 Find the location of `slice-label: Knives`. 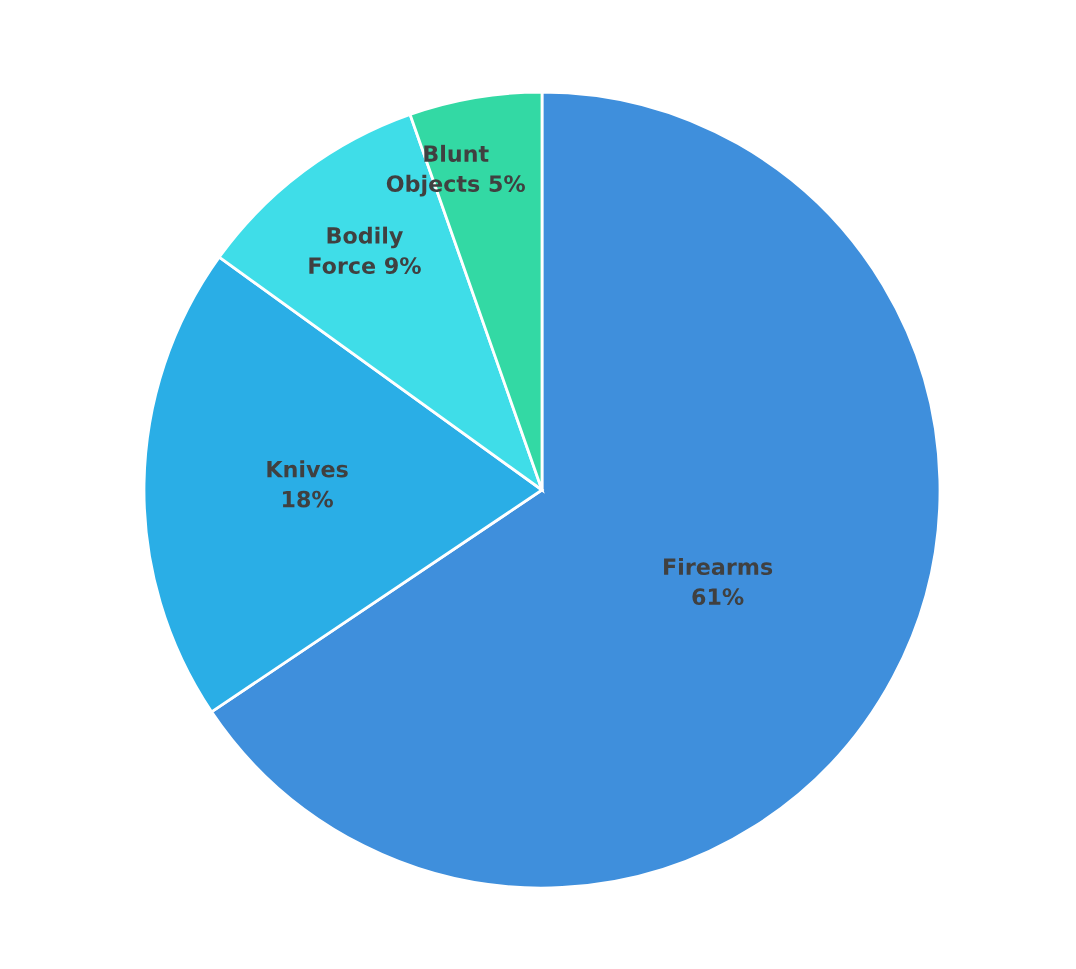

slice-label: Knives is located at coordinates (307, 469).